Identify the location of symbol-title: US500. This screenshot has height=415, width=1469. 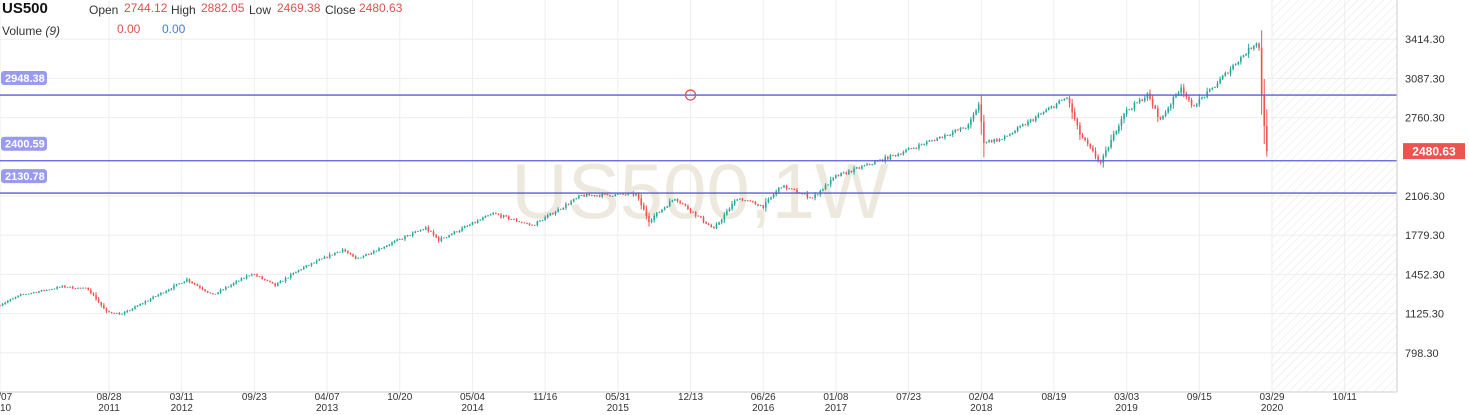
(25, 8).